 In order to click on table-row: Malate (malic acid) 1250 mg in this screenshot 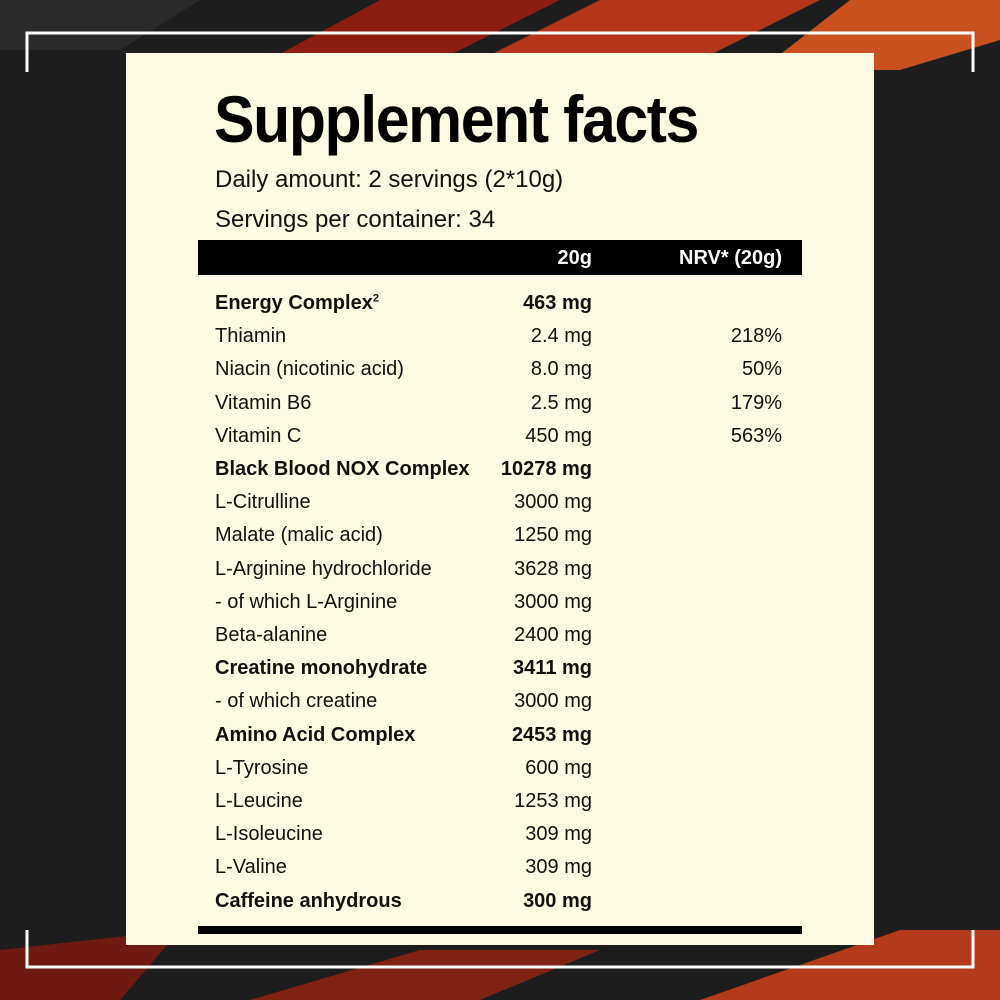, I will do `click(500, 540)`.